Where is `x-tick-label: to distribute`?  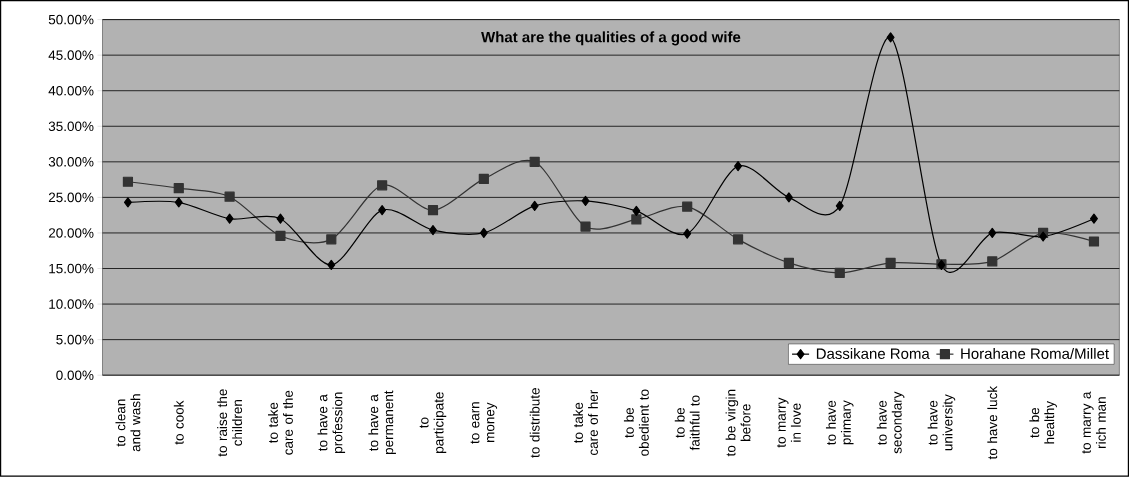 x-tick-label: to distribute is located at coordinates (534, 423).